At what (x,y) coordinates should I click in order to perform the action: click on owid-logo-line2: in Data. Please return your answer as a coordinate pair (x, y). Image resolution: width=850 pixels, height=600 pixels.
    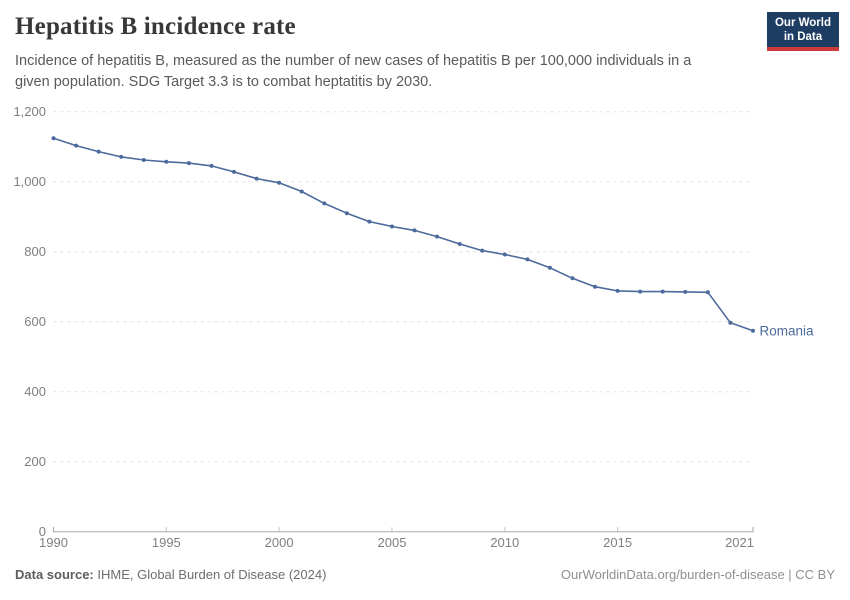
    Looking at the image, I should click on (803, 37).